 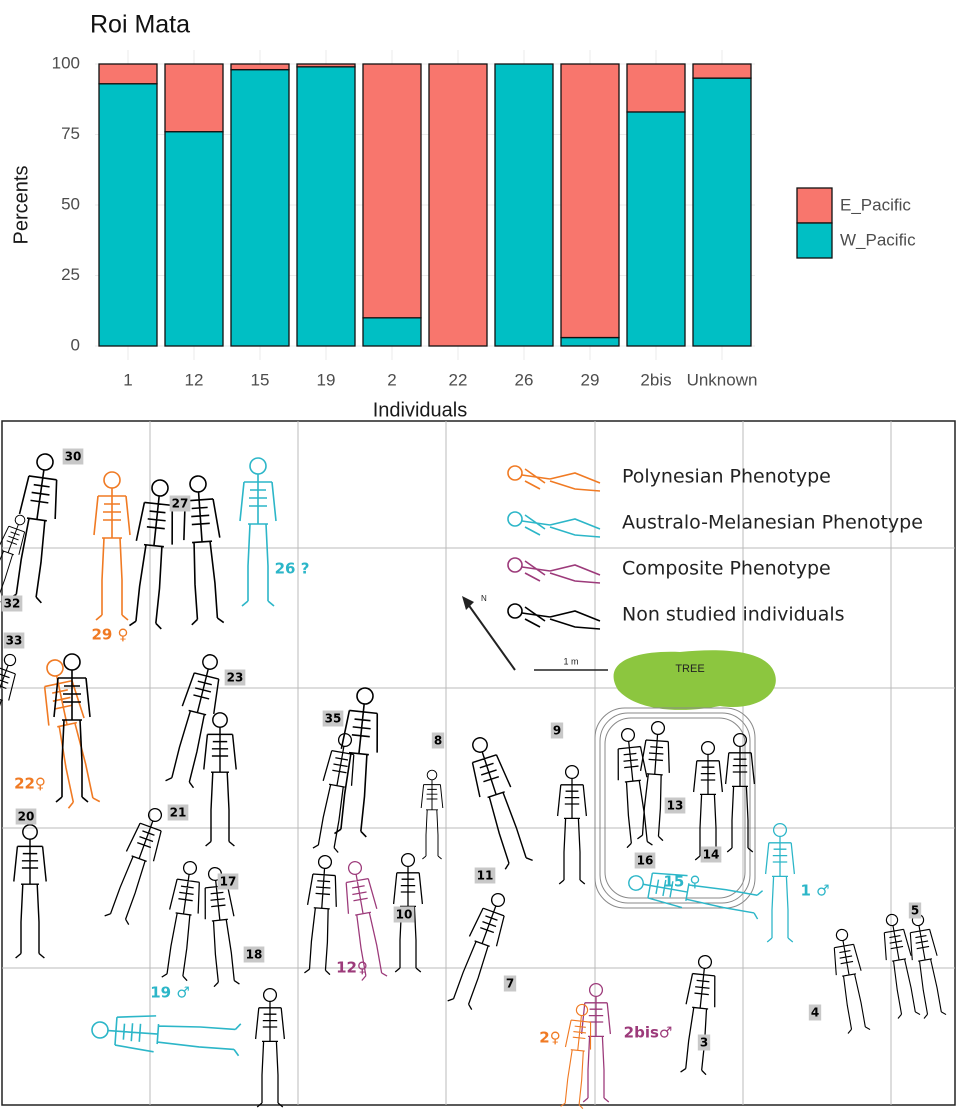 I want to click on x-tick-label: 15, so click(x=260, y=379).